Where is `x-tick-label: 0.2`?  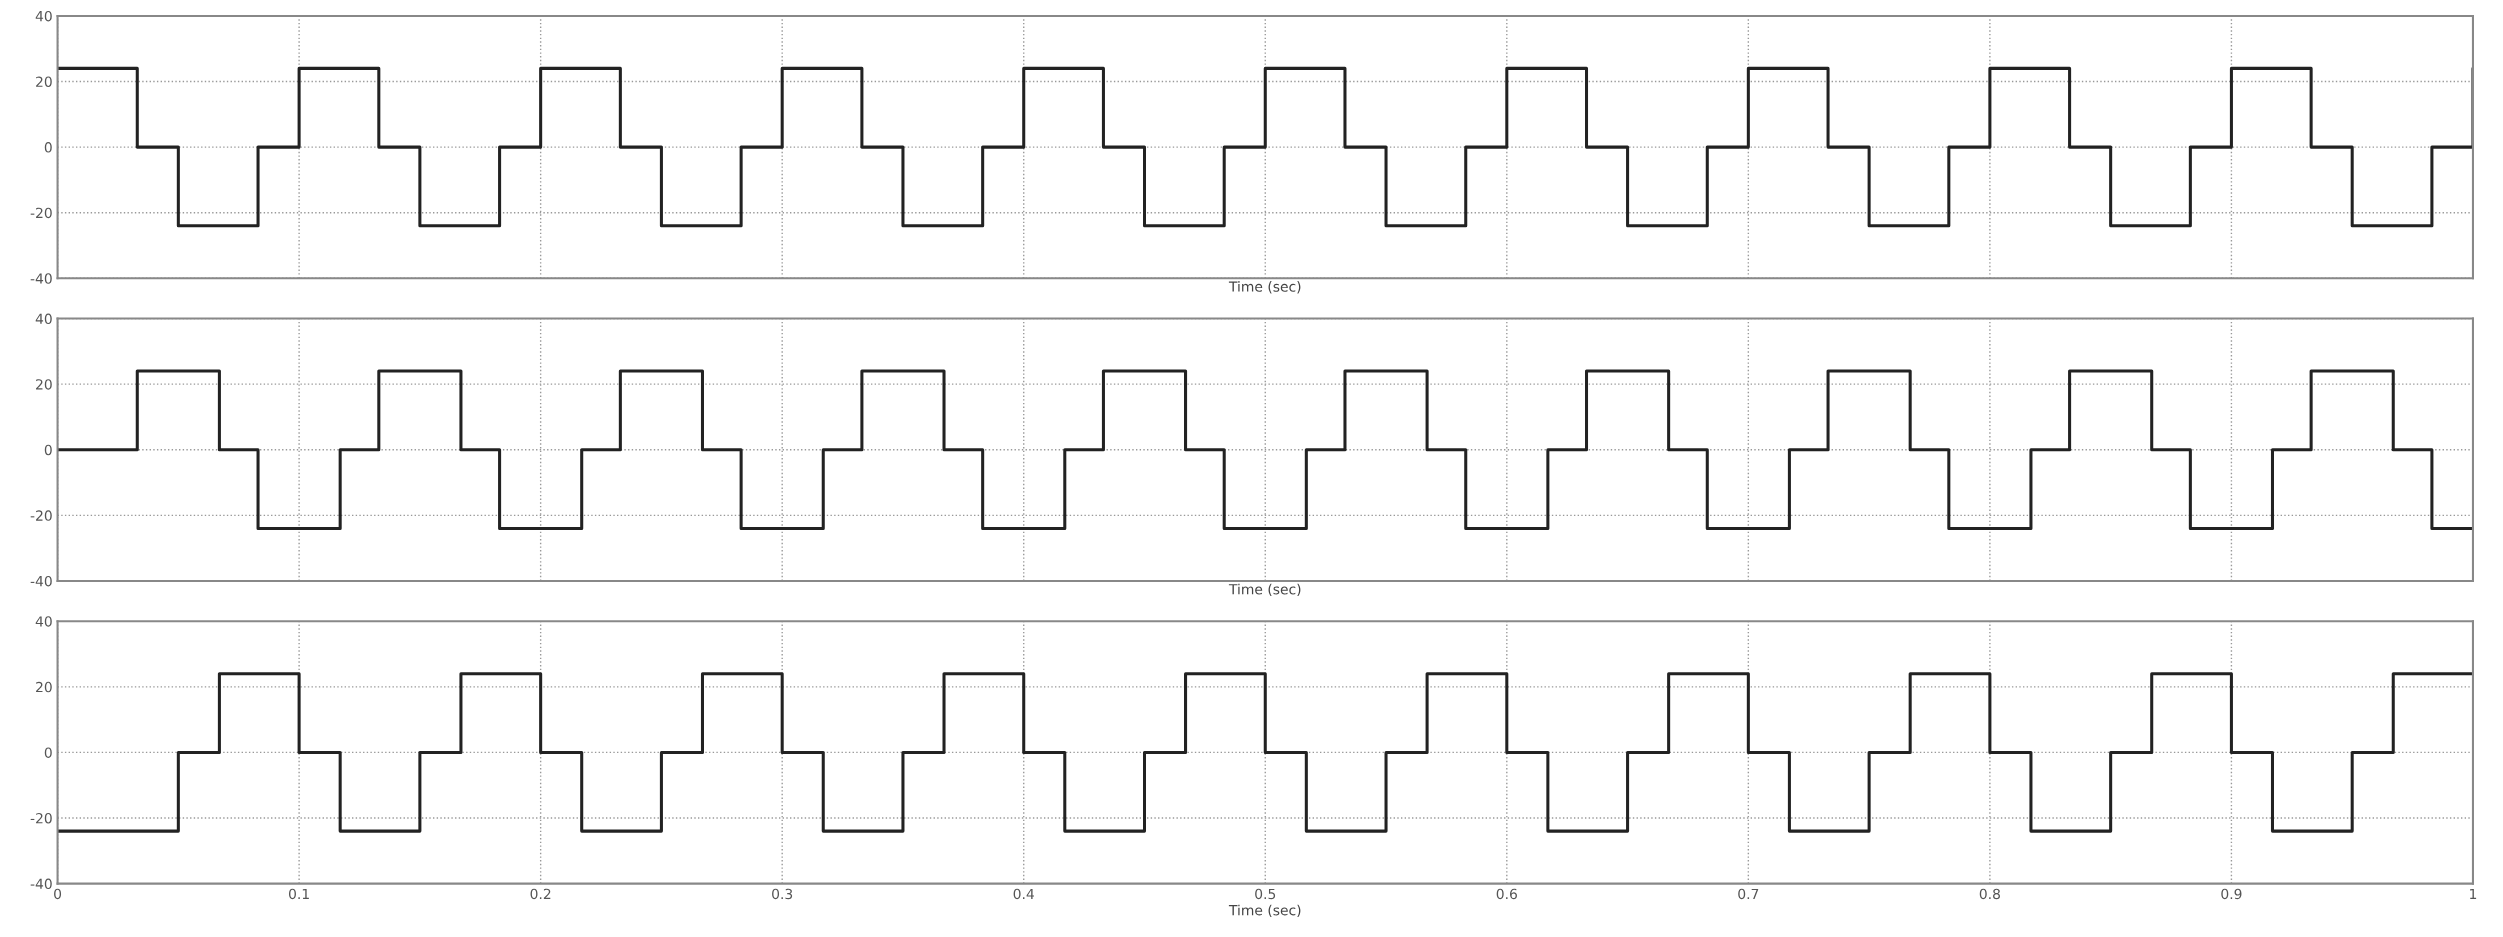
x-tick-label: 0.2 is located at coordinates (540, 894).